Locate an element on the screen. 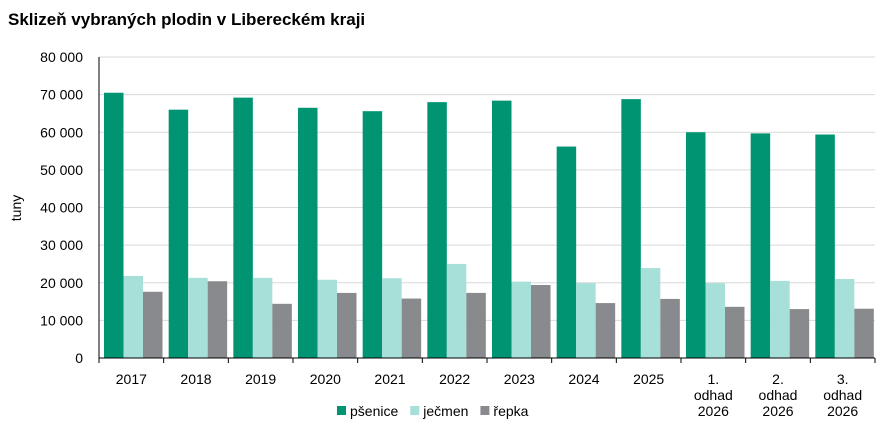 The height and width of the screenshot is (443, 886). bar-pšenice-7 is located at coordinates (566, 252).